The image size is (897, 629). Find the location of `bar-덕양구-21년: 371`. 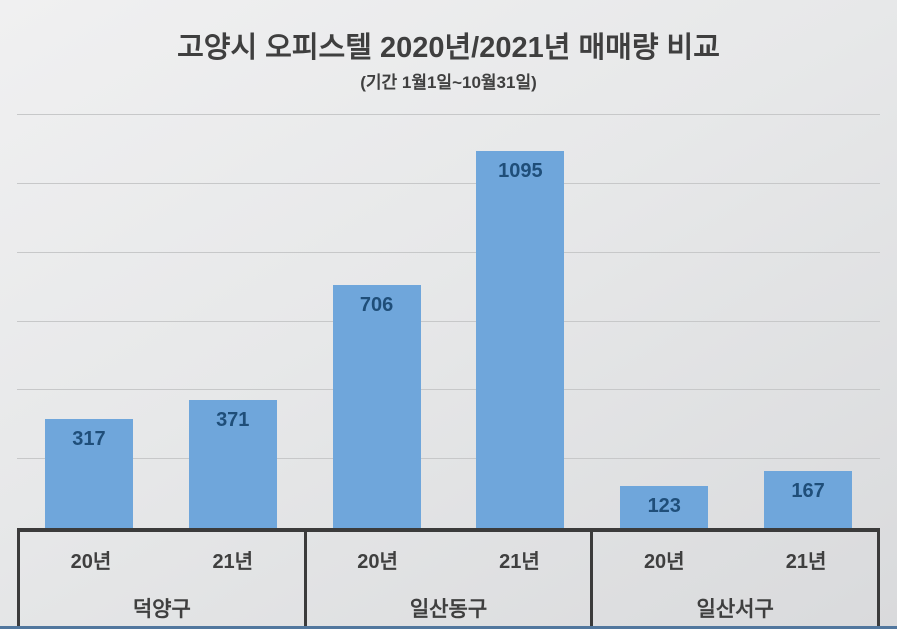

bar-덕양구-21년: 371 is located at coordinates (232, 464).